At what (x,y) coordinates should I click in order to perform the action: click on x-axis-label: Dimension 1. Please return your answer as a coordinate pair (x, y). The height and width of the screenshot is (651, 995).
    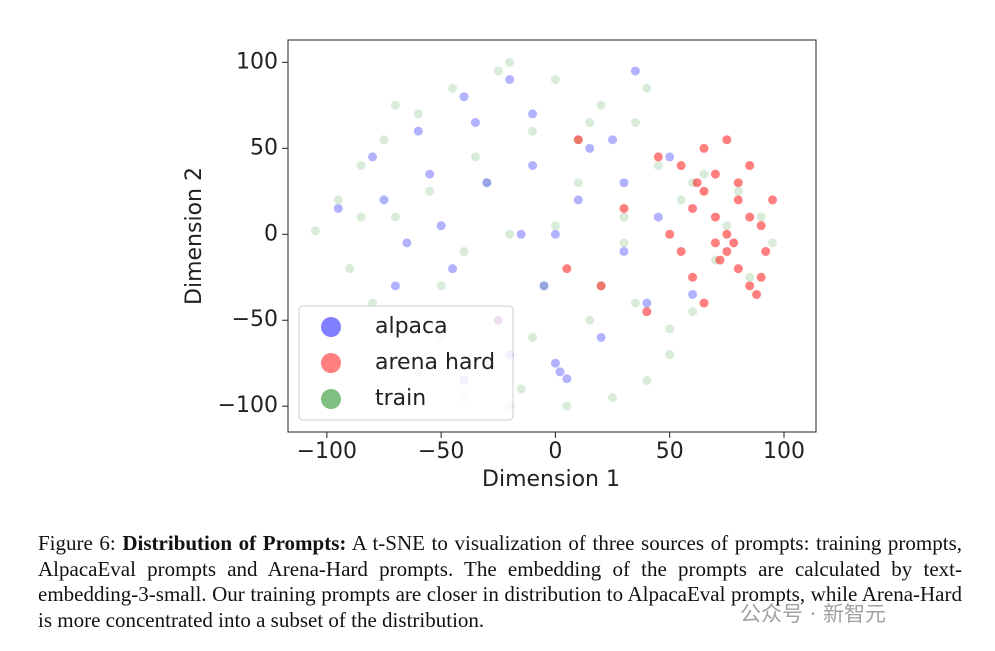
    Looking at the image, I should click on (551, 479).